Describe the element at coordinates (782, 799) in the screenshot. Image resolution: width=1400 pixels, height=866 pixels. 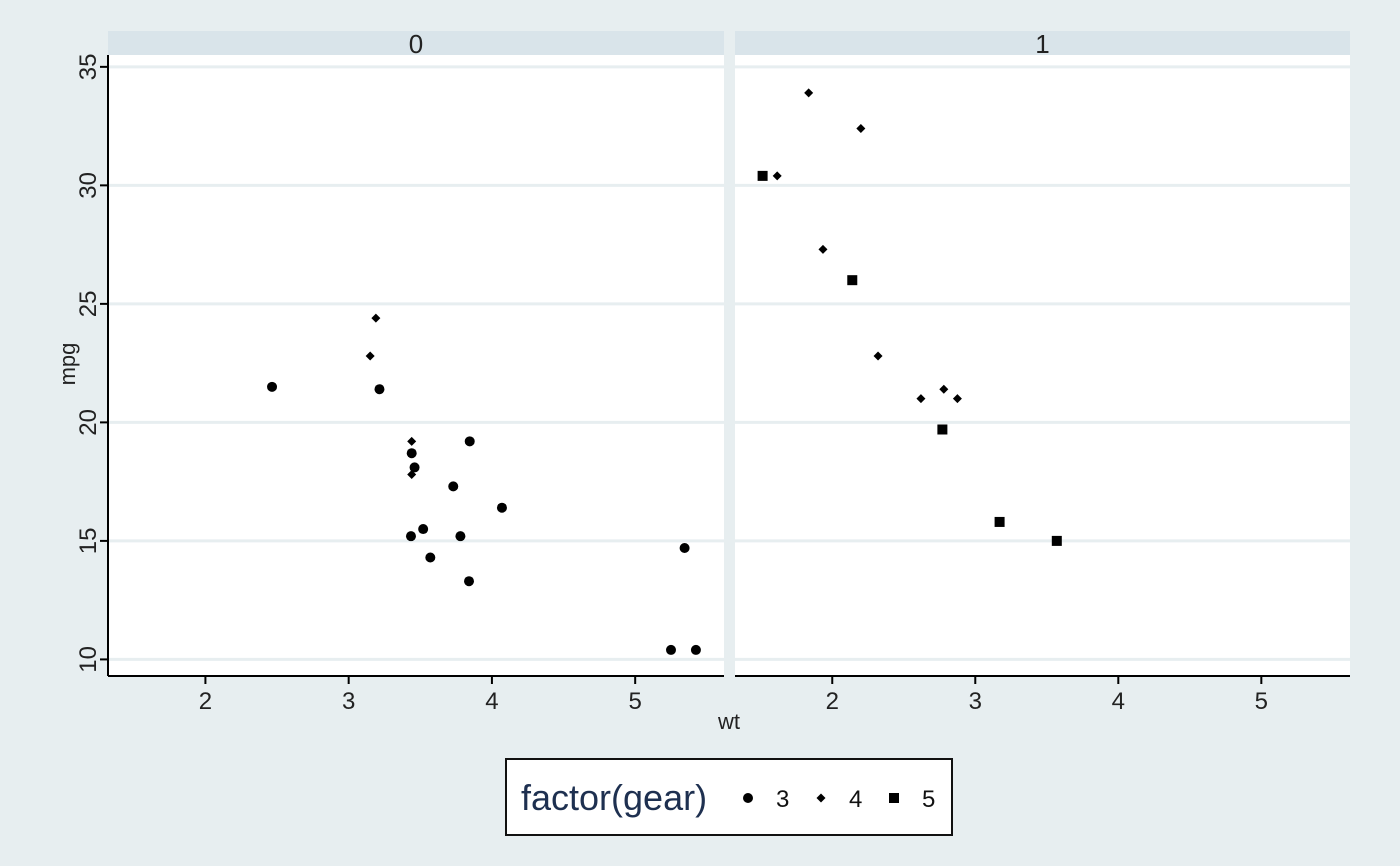
I see `legend-label-3: 3` at that location.